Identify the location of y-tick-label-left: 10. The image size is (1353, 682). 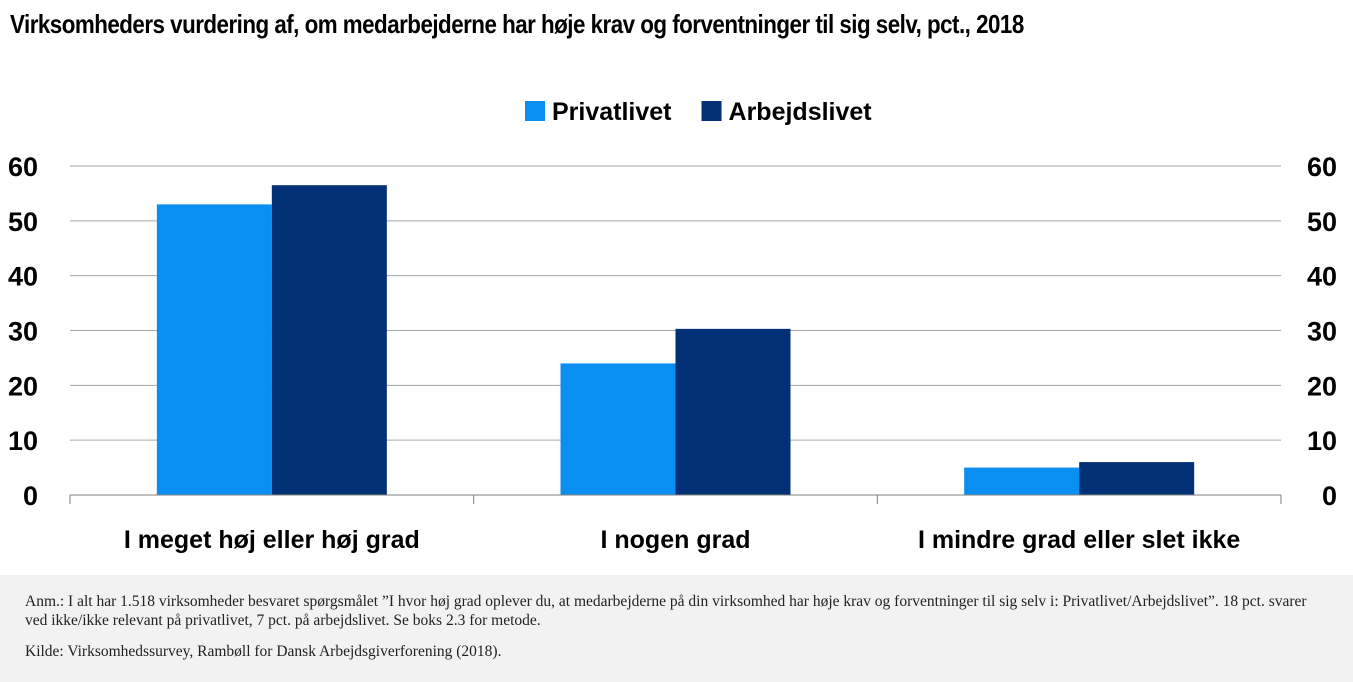
(23, 441).